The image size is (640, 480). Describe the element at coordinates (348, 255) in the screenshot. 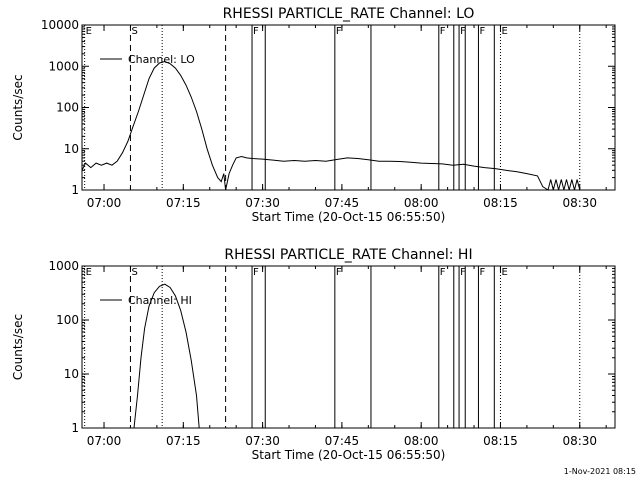

I see `chart-title: RHESSI PARTICLE_RATE Channel: HI` at that location.